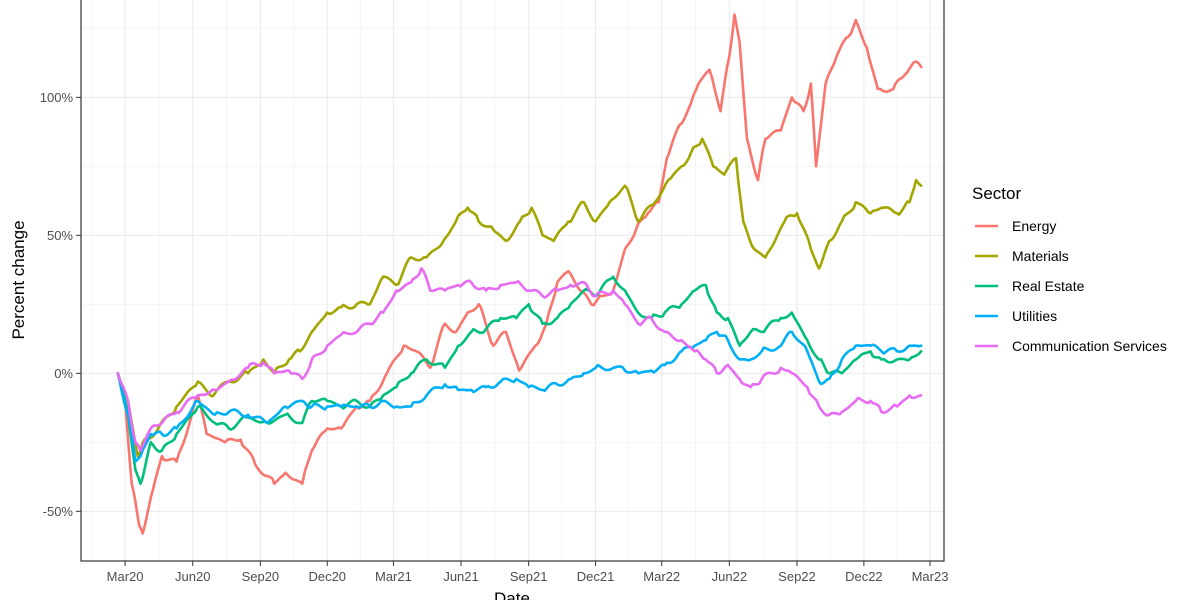  Describe the element at coordinates (596, 576) in the screenshot. I see `x-tick-label: Dec21` at that location.